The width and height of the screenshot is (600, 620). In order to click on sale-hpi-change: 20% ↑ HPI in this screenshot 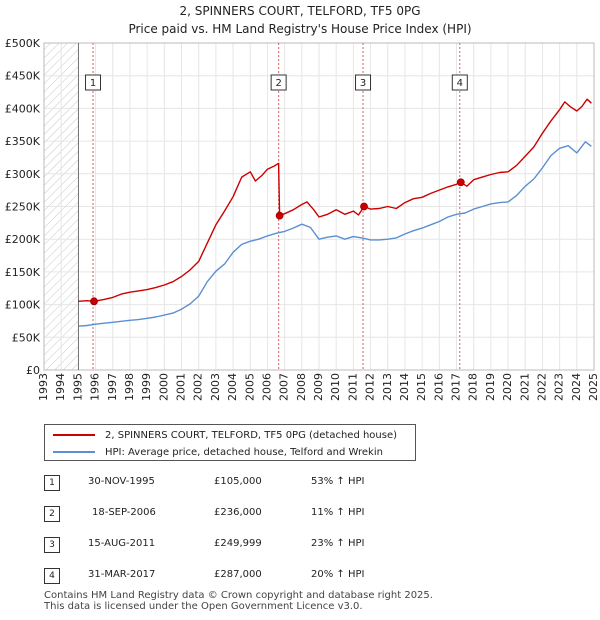, I will do `click(338, 574)`.